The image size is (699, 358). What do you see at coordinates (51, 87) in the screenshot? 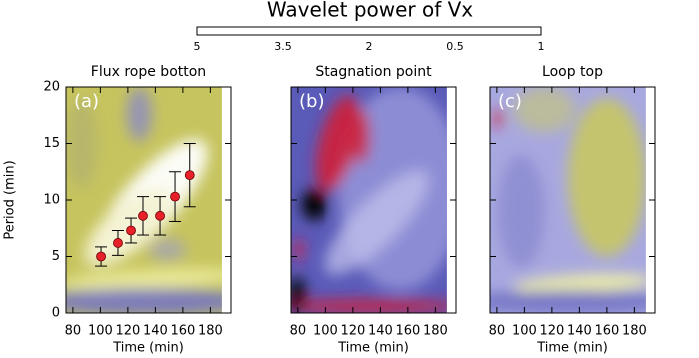
I see `y-tick-label: 20` at bounding box center [51, 87].